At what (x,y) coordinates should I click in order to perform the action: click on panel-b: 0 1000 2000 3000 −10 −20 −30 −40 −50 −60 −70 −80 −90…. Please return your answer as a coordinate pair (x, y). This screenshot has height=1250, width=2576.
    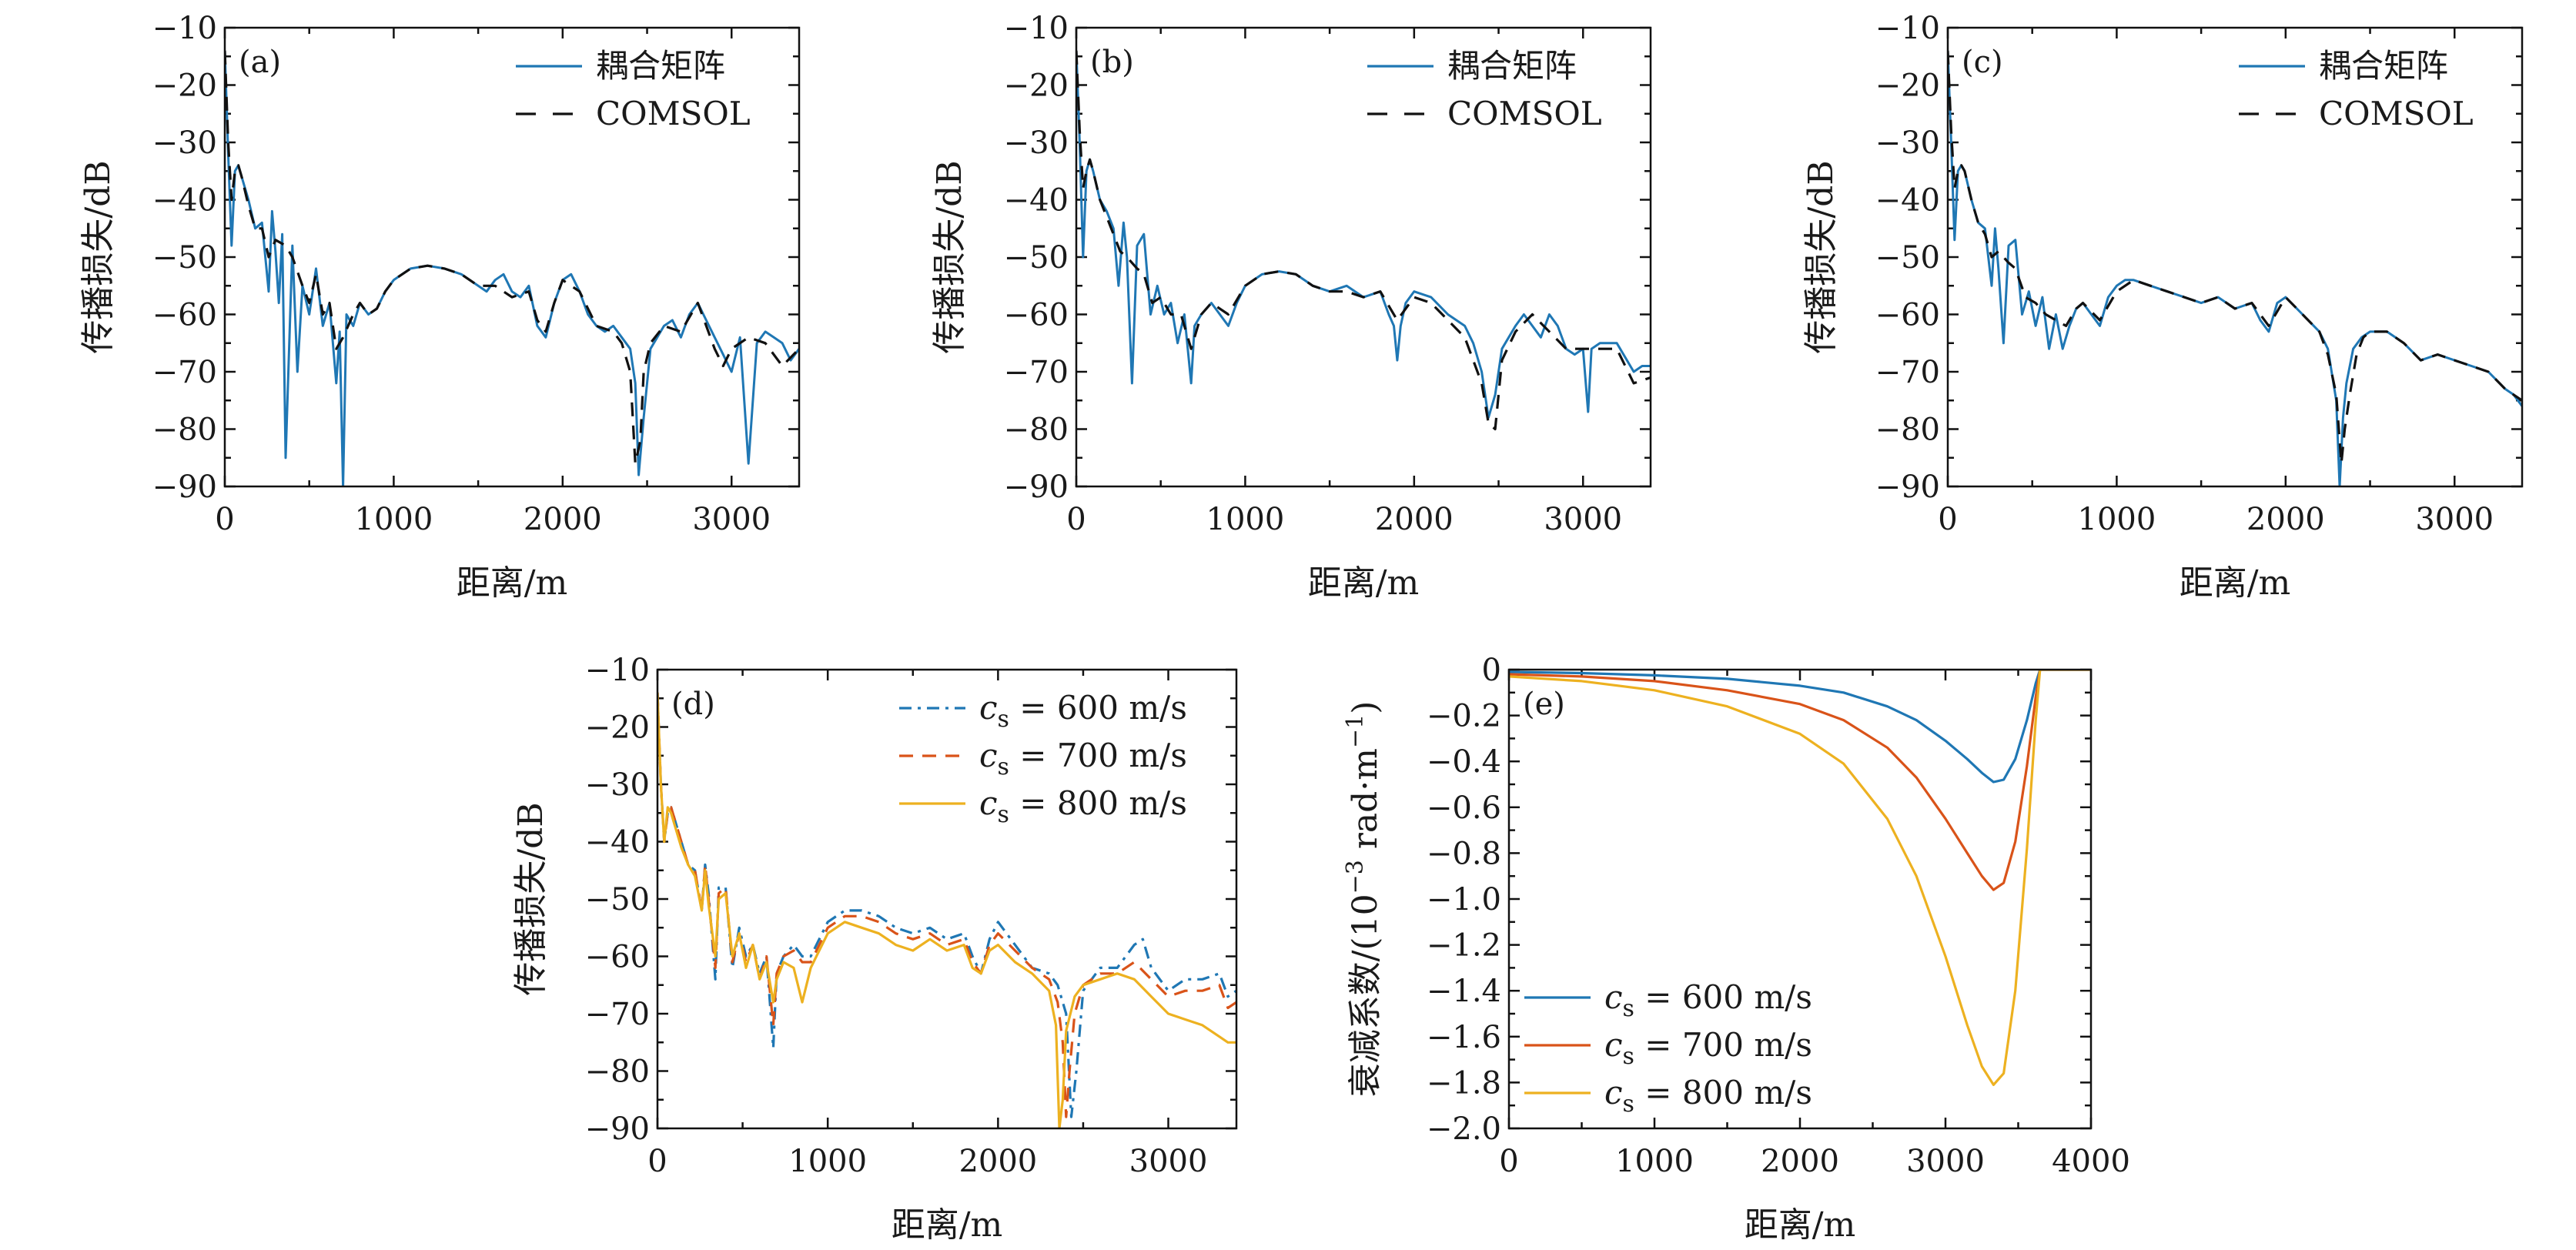
    Looking at the image, I should click on (1291, 307).